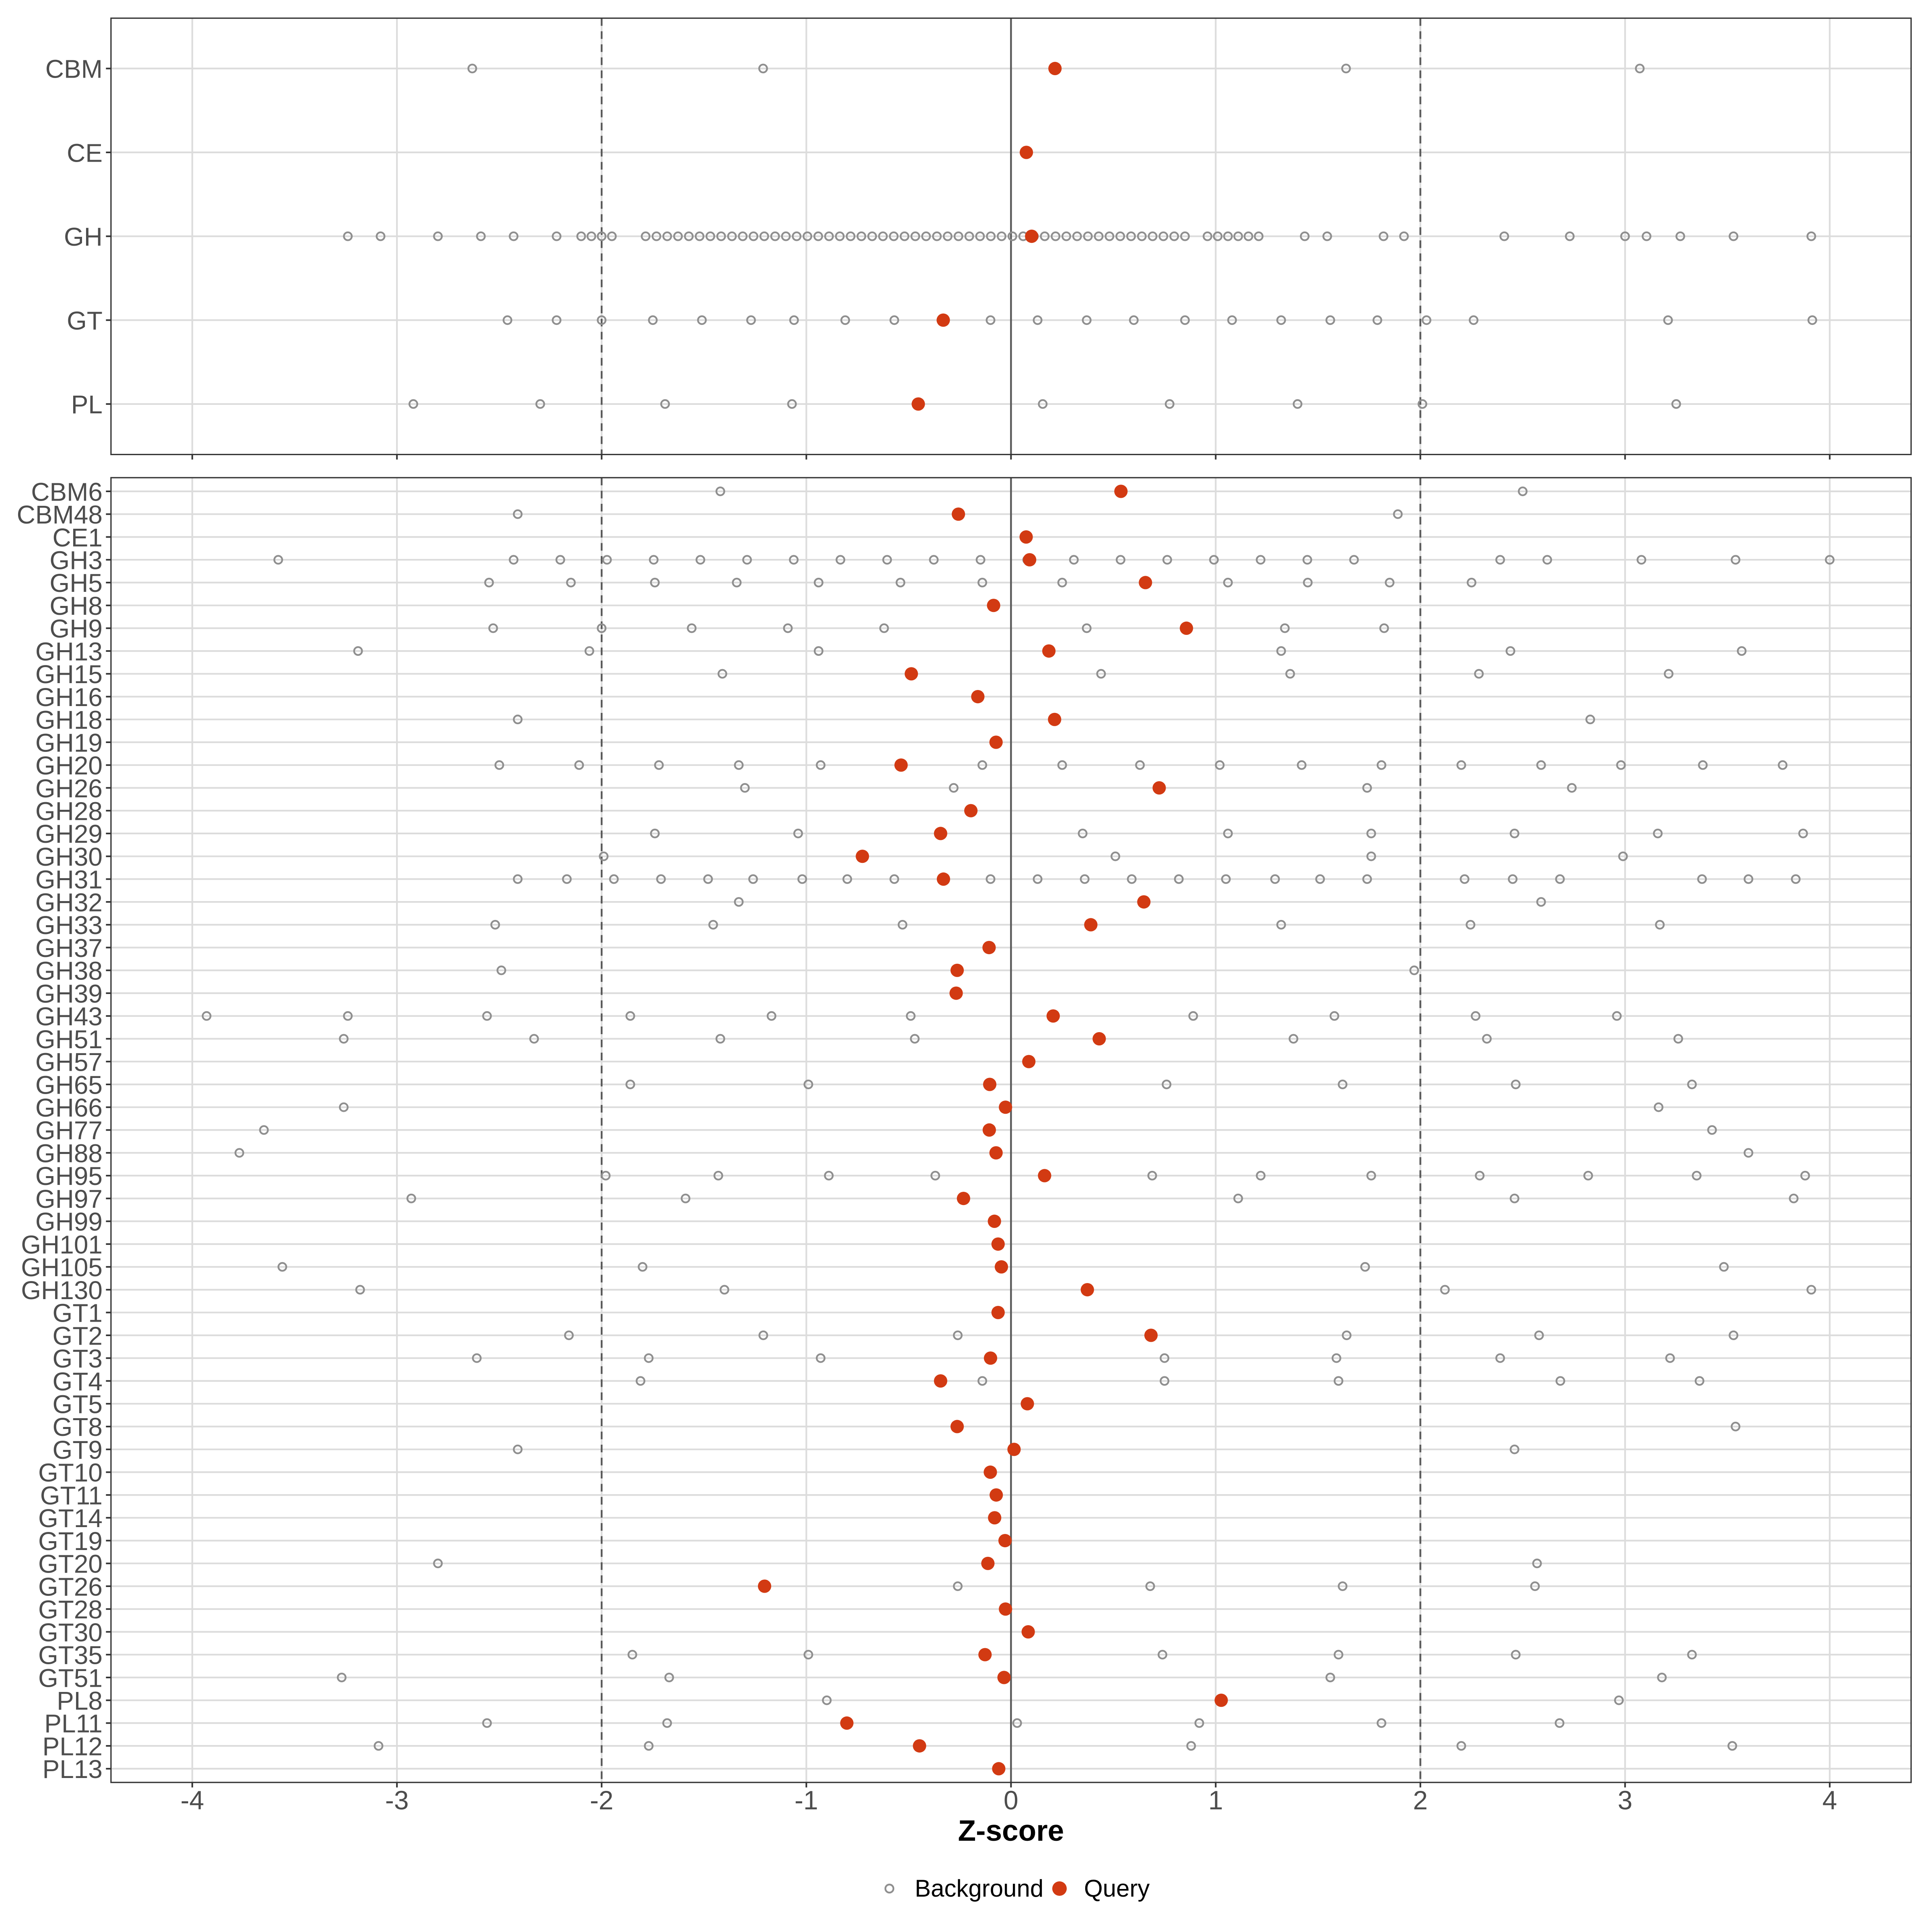 The width and height of the screenshot is (1930, 1932). I want to click on svg-text: CE, so click(85, 152).